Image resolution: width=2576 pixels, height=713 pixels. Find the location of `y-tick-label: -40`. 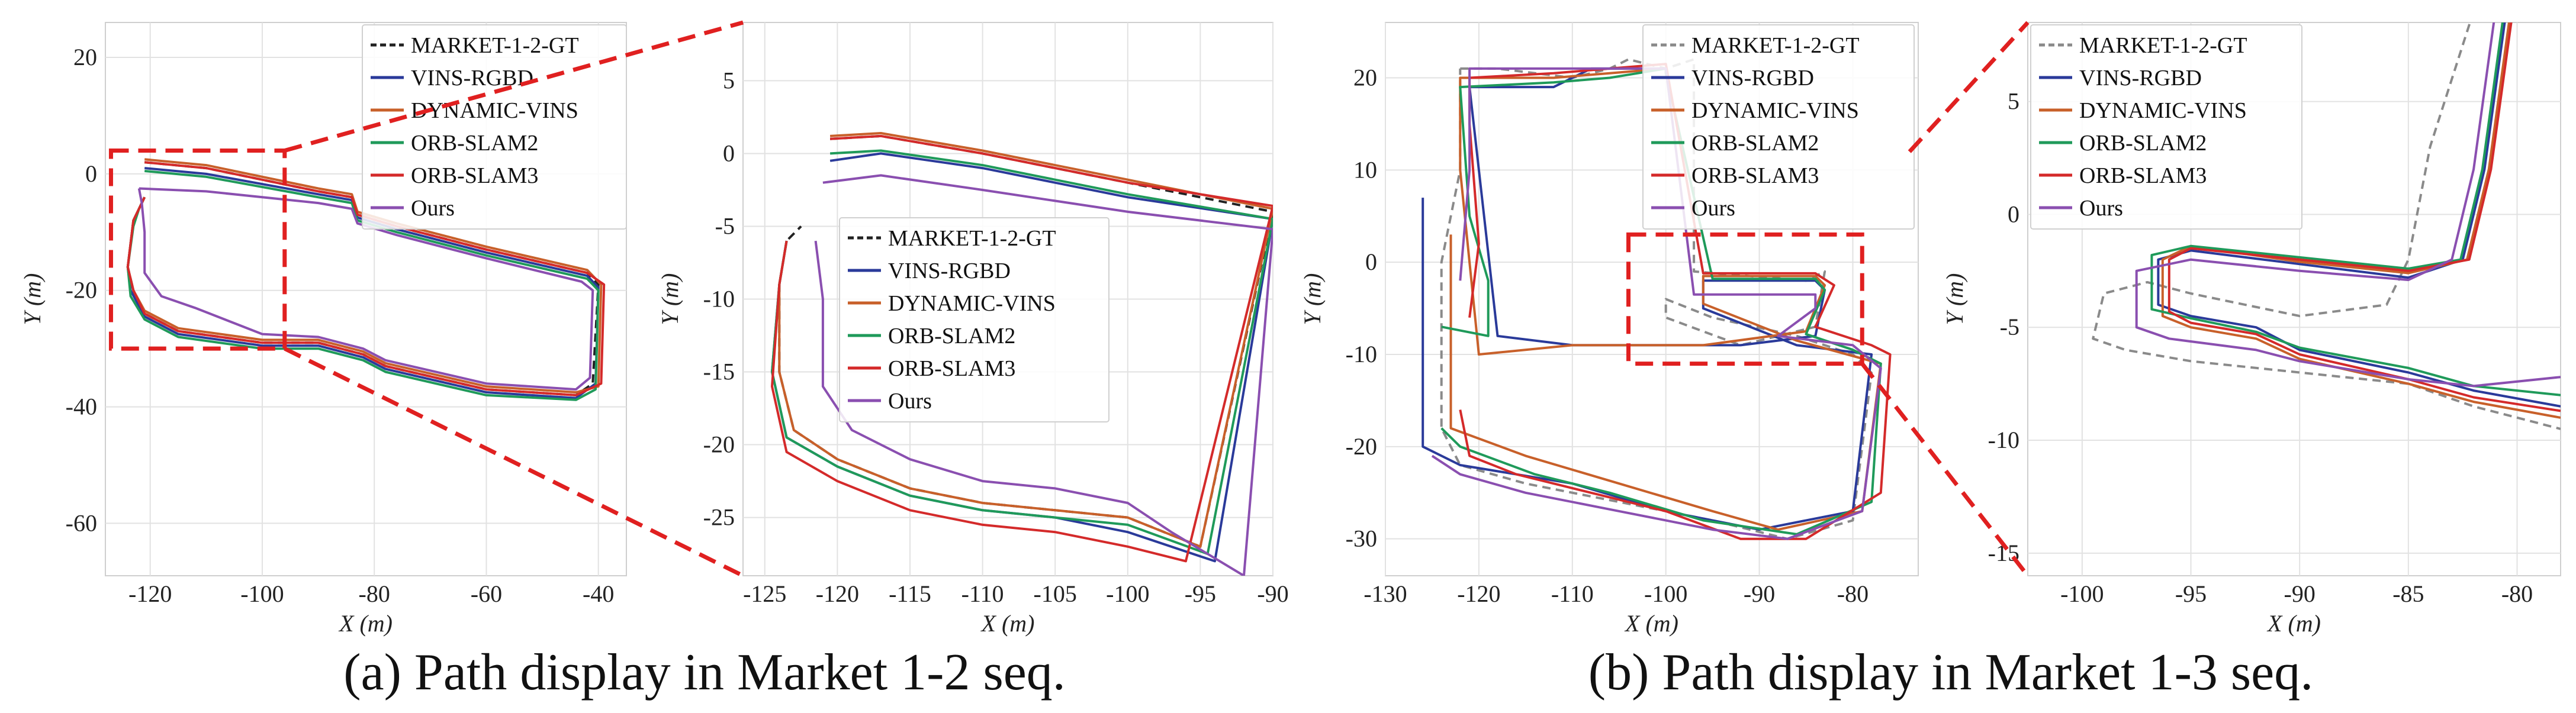

y-tick-label: -40 is located at coordinates (81, 406).